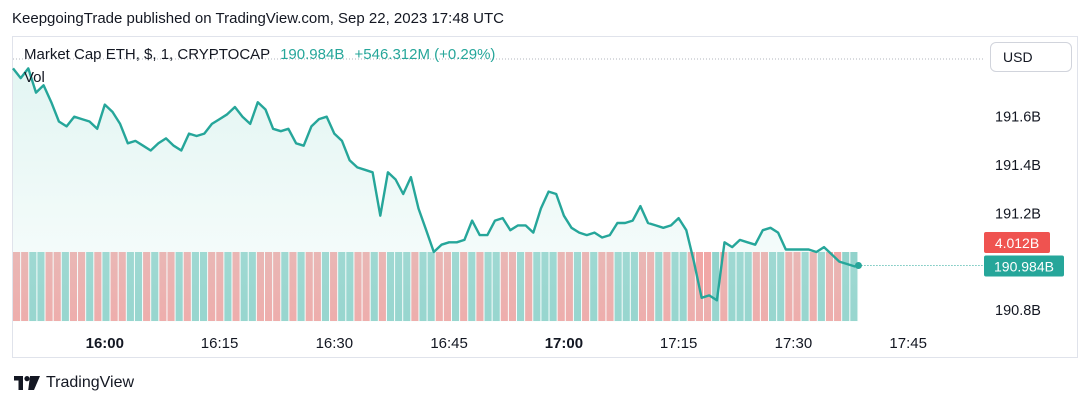  Describe the element at coordinates (27, 383) in the screenshot. I see `tradingview-logo-icon` at that location.